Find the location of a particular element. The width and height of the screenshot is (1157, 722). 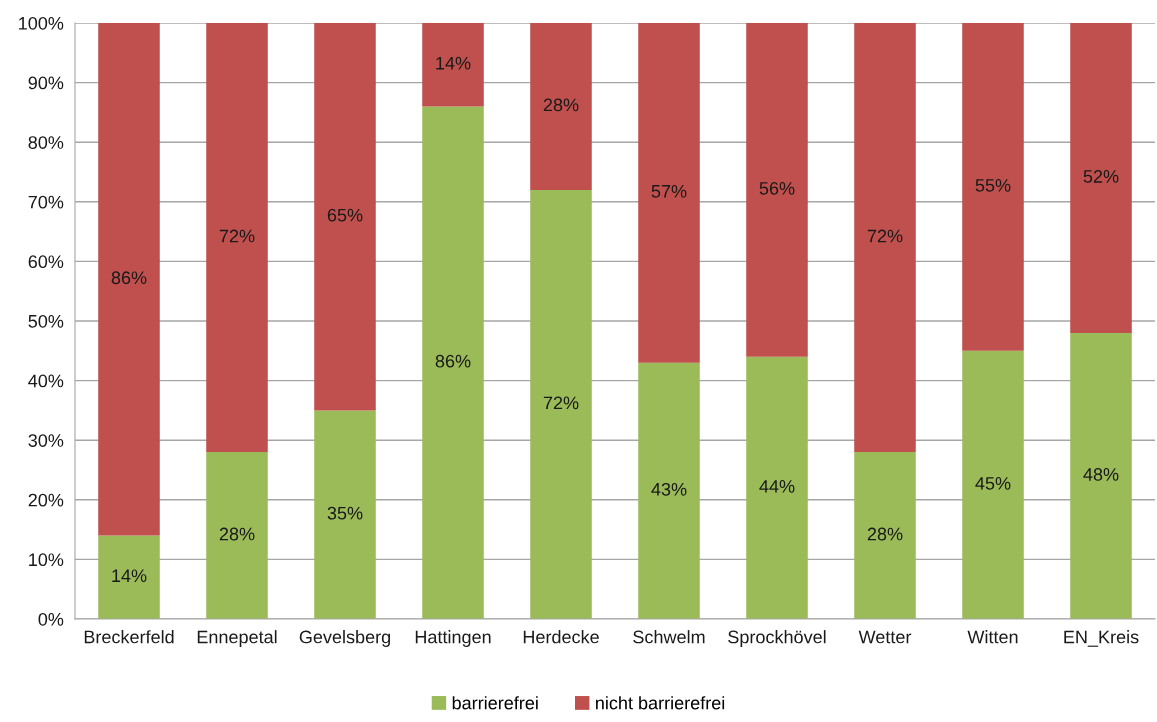

y-tick-label: 0% is located at coordinates (51, 619).